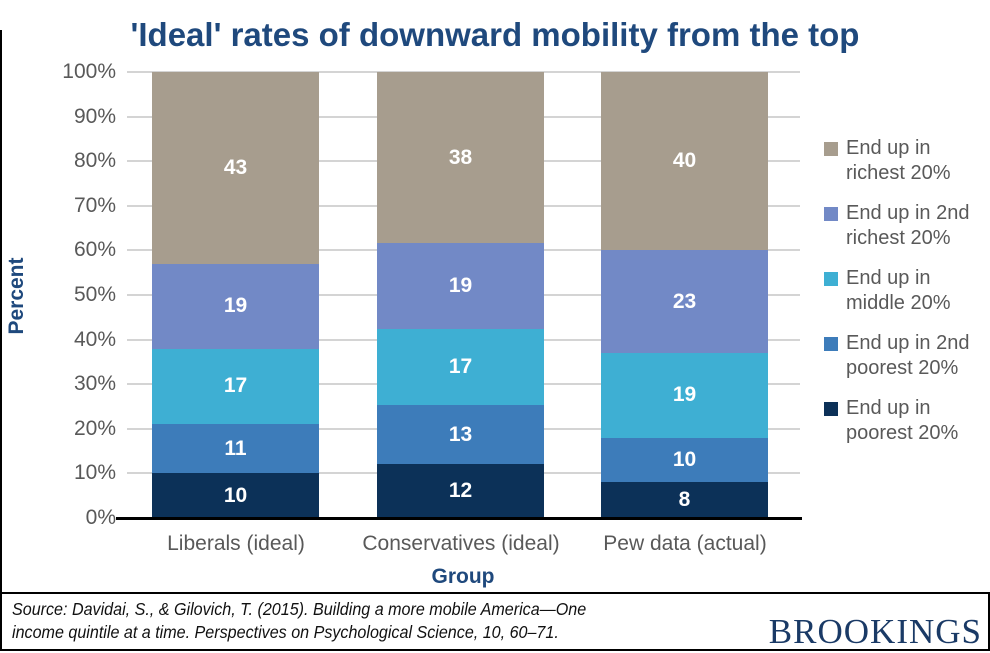 This screenshot has height=653, width=990. I want to click on bar-column: 12 13 17 19 38, so click(460, 295).